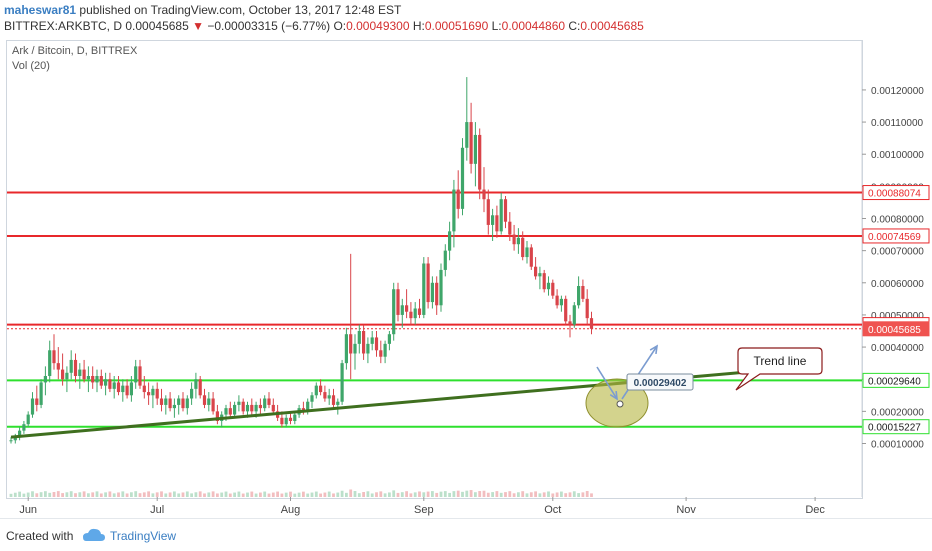 The height and width of the screenshot is (551, 932). I want to click on down-triangle-icon: ▼, so click(198, 26).